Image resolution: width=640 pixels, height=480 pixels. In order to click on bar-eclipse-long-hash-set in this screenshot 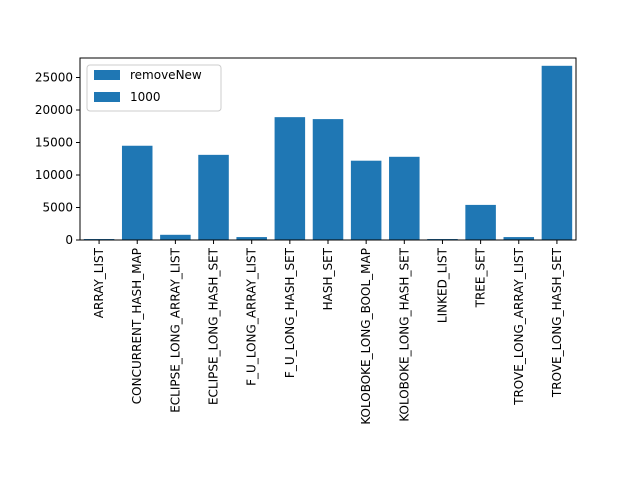, I will do `click(213, 197)`.